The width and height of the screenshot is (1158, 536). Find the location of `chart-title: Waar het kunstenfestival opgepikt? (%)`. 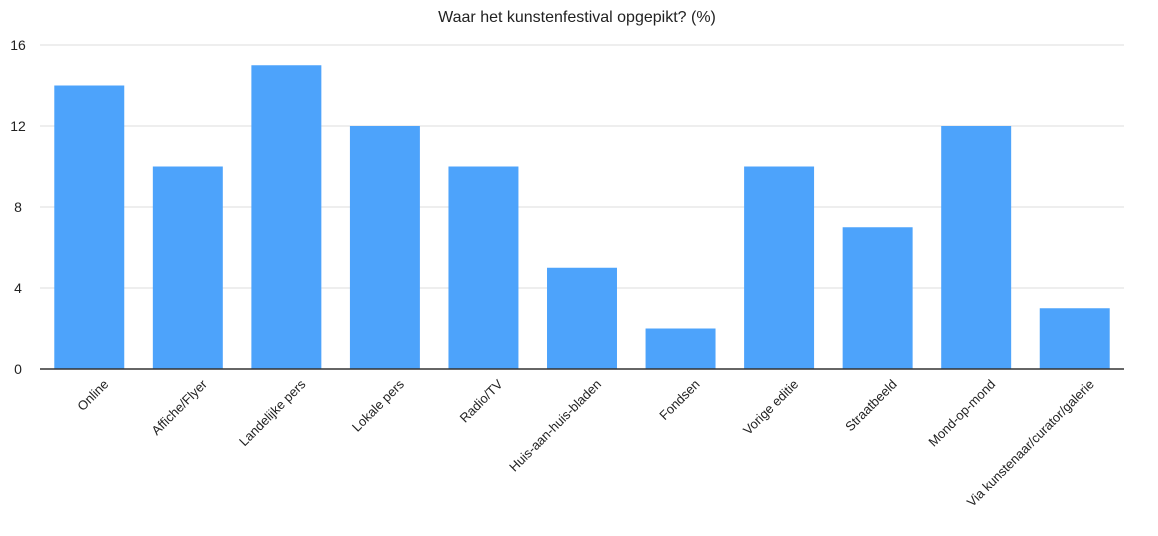

chart-title: Waar het kunstenfestival opgepikt? (%) is located at coordinates (577, 17).